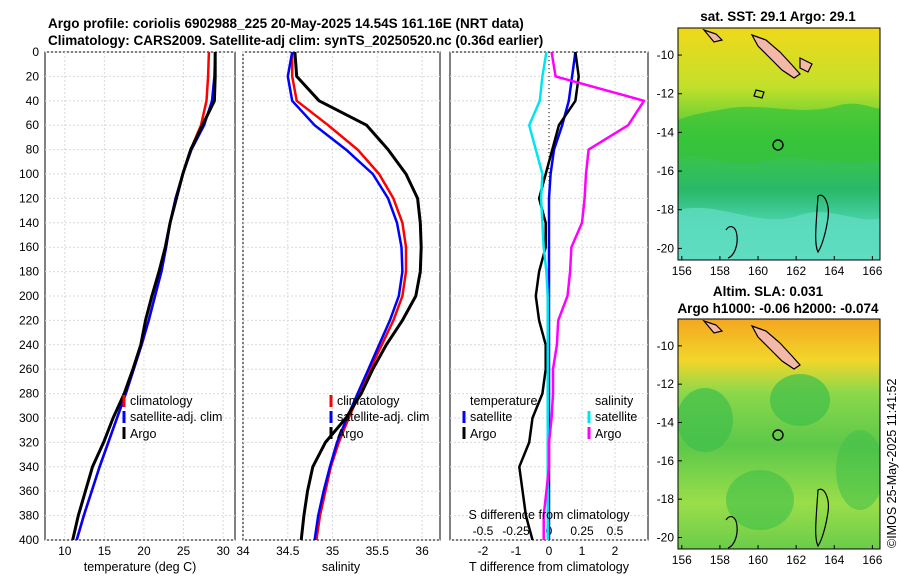 Image resolution: width=900 pixels, height=580 pixels. I want to click on legend-label-t-argo: Argo, so click(483, 434).